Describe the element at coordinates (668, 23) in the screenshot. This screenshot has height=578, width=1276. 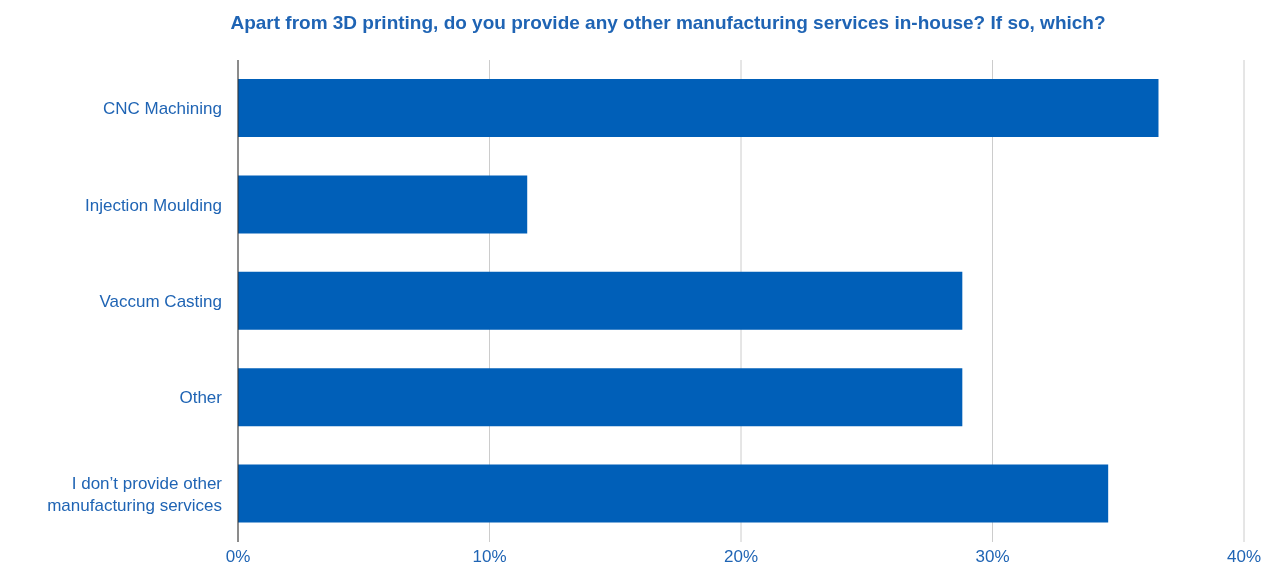
I see `chart-title: Apart from 3D printing, do you provide any other manufacturing services in-house? If so, which?` at that location.